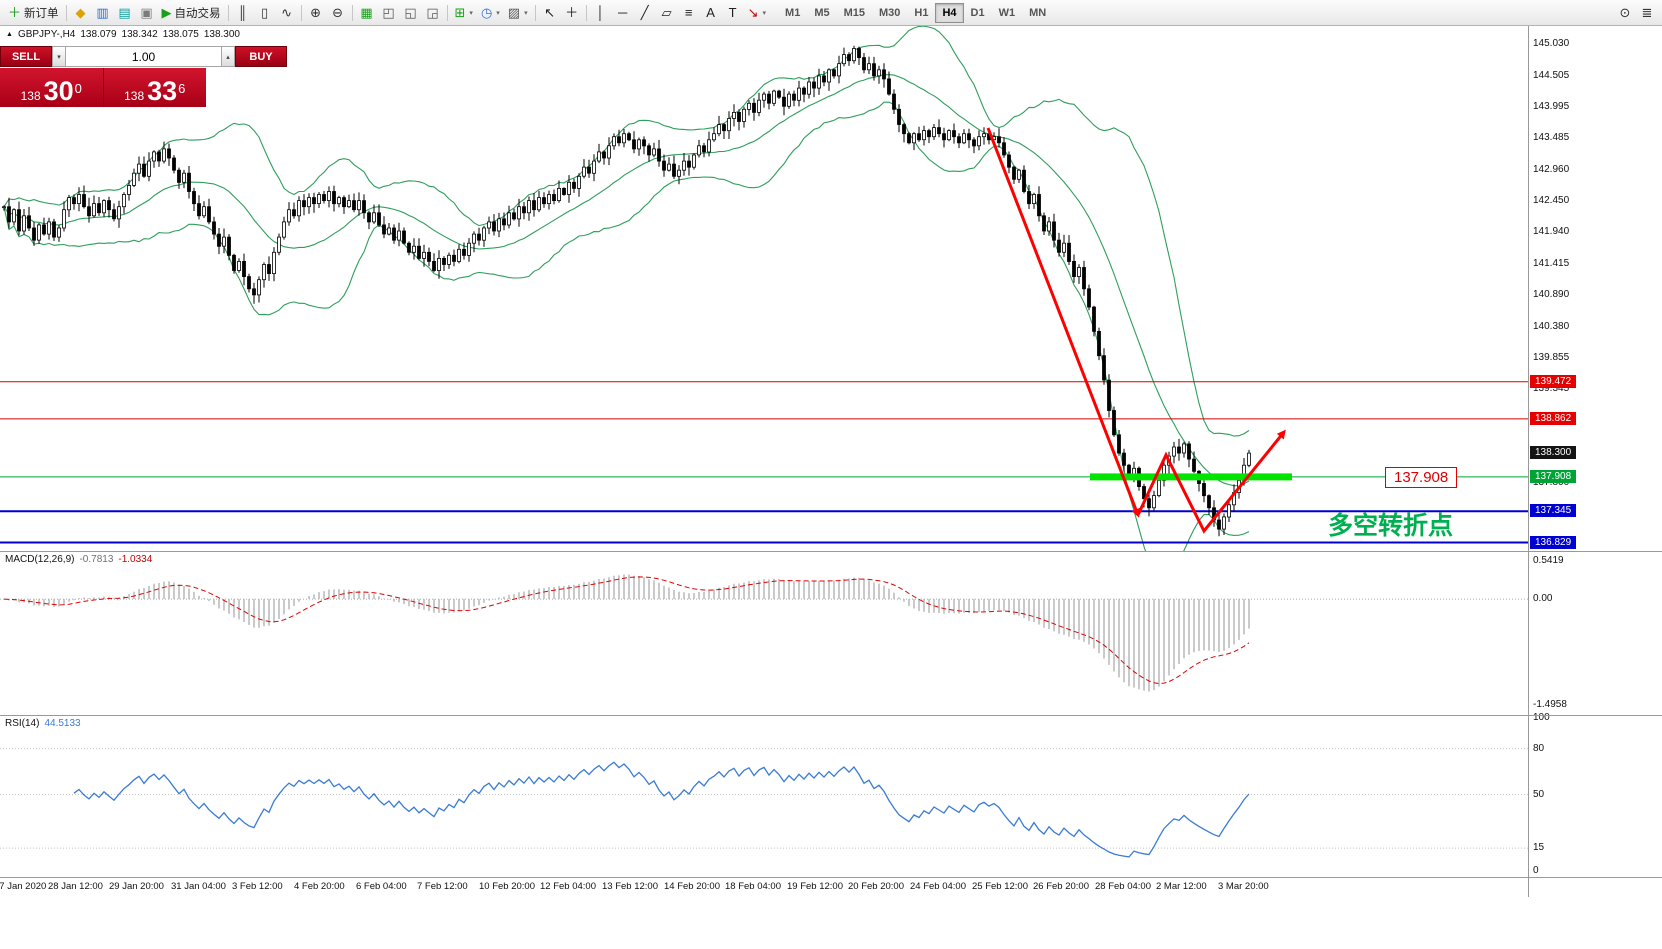 The width and height of the screenshot is (1662, 949). Describe the element at coordinates (103, 12) in the screenshot. I see `market-watch-button: ▥` at that location.